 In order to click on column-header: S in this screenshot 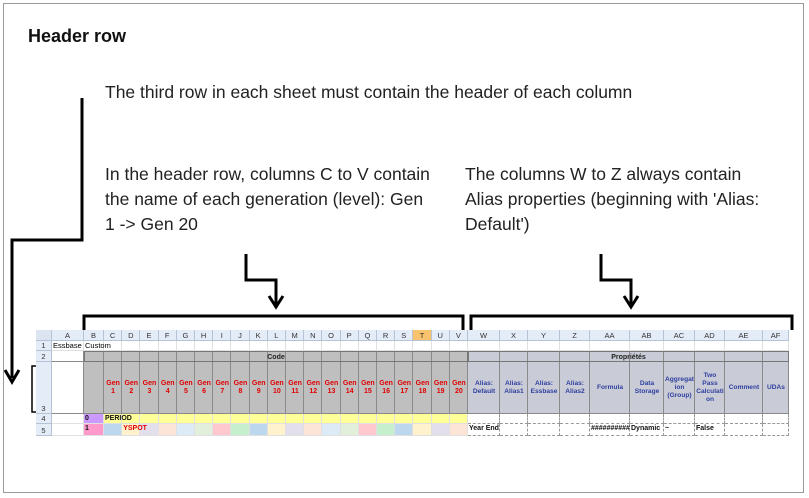, I will do `click(404, 335)`.